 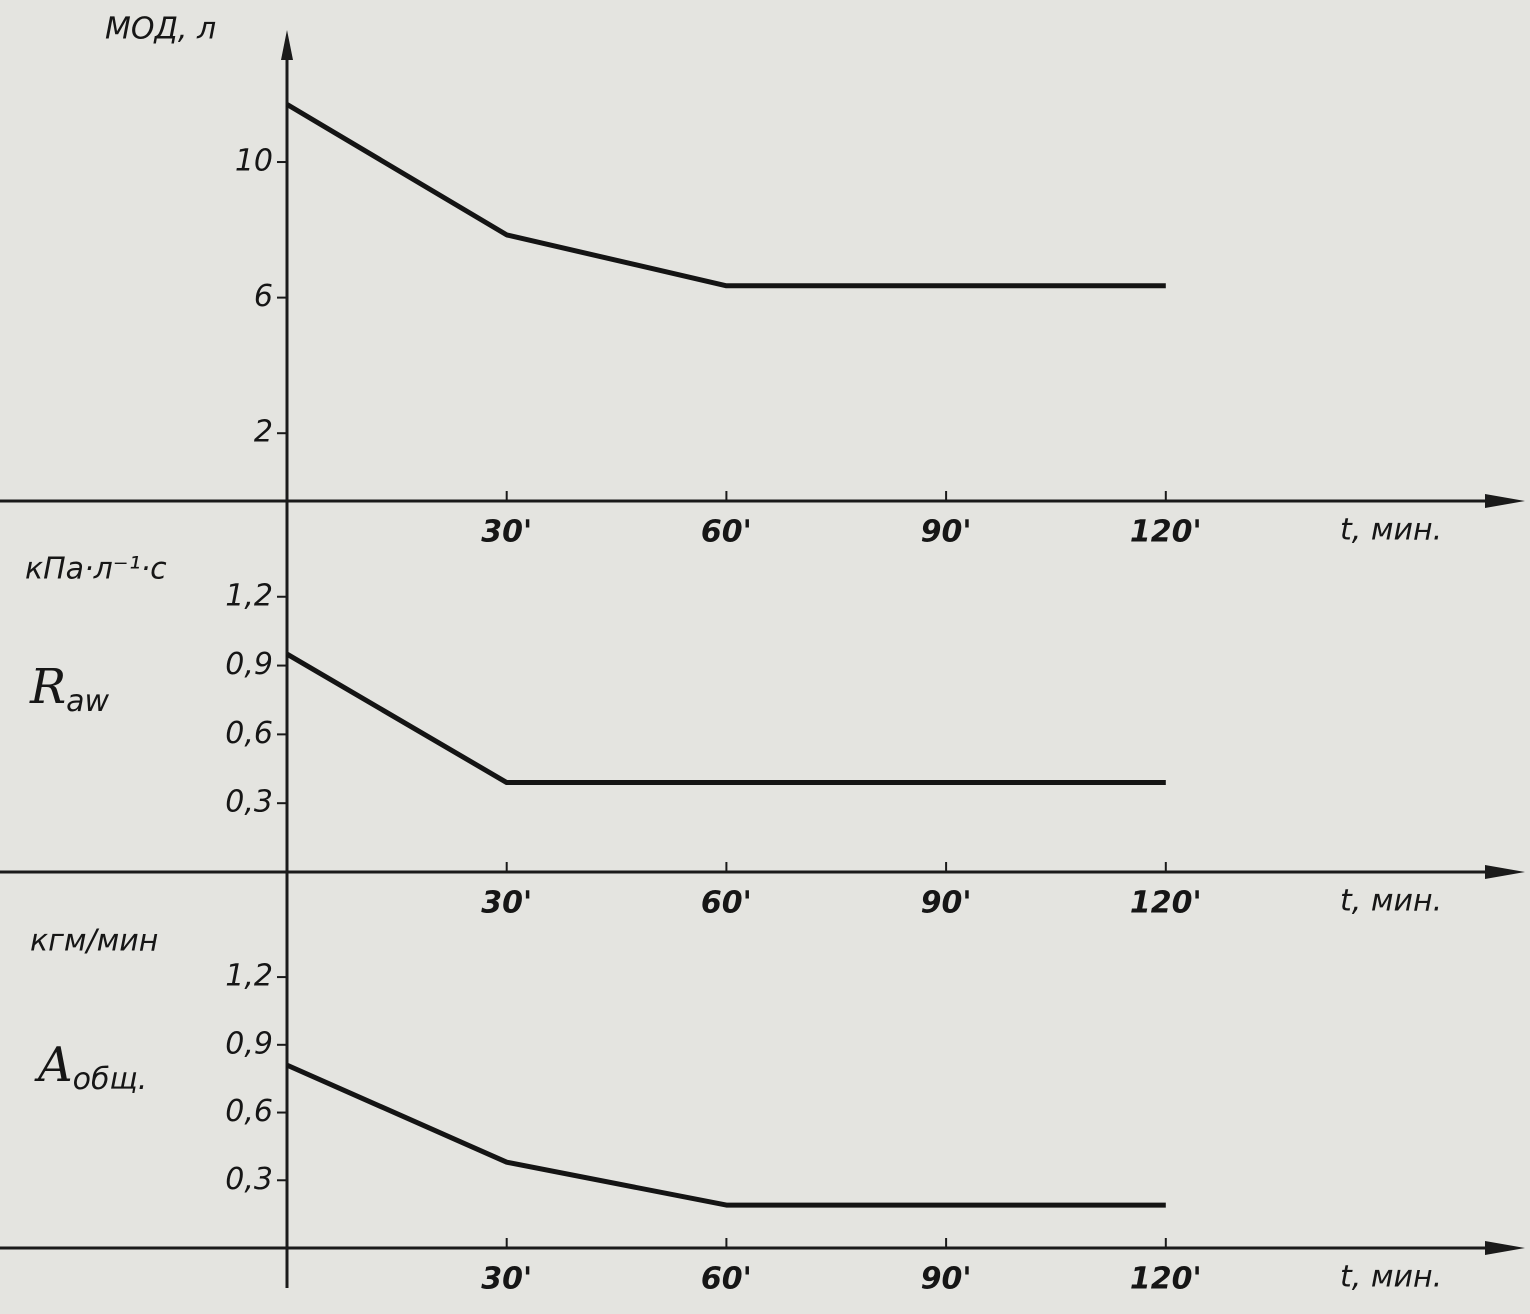 I want to click on series-label-sub: aw, so click(x=87, y=701).